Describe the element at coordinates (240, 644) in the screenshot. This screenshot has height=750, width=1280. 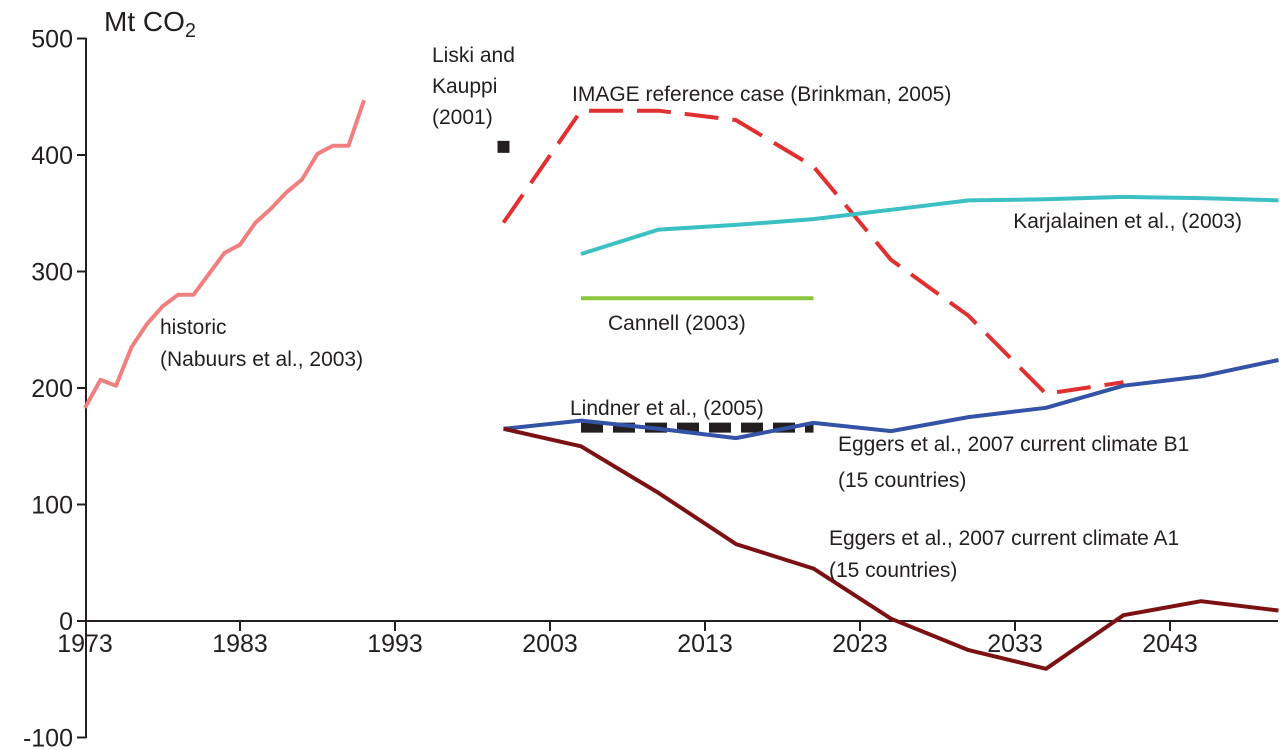
I see `x-tick-label: 1983` at that location.